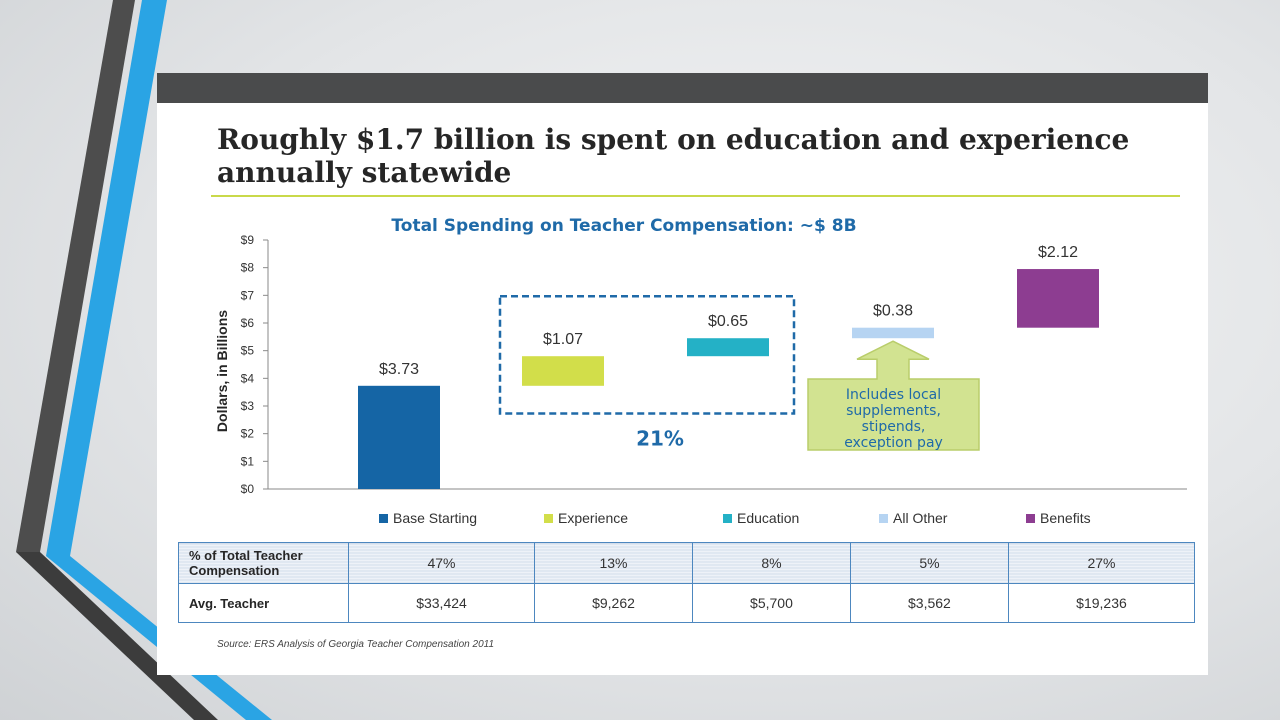 The image size is (1280, 720). What do you see at coordinates (768, 518) in the screenshot?
I see `legend-label: Education` at bounding box center [768, 518].